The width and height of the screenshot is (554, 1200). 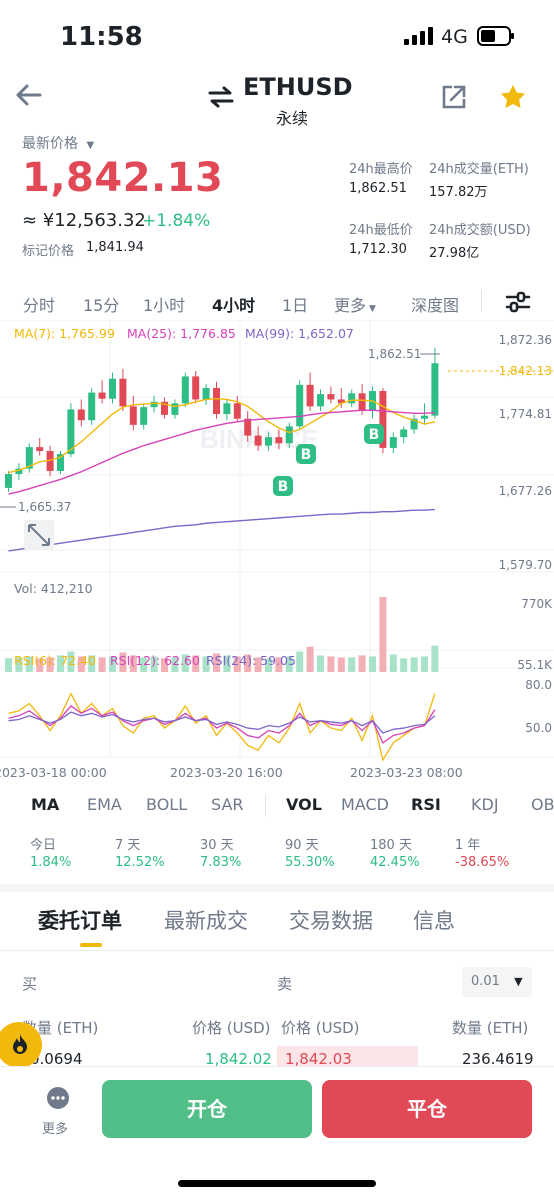 What do you see at coordinates (39, 305) in the screenshot?
I see `interval-time: 分时` at bounding box center [39, 305].